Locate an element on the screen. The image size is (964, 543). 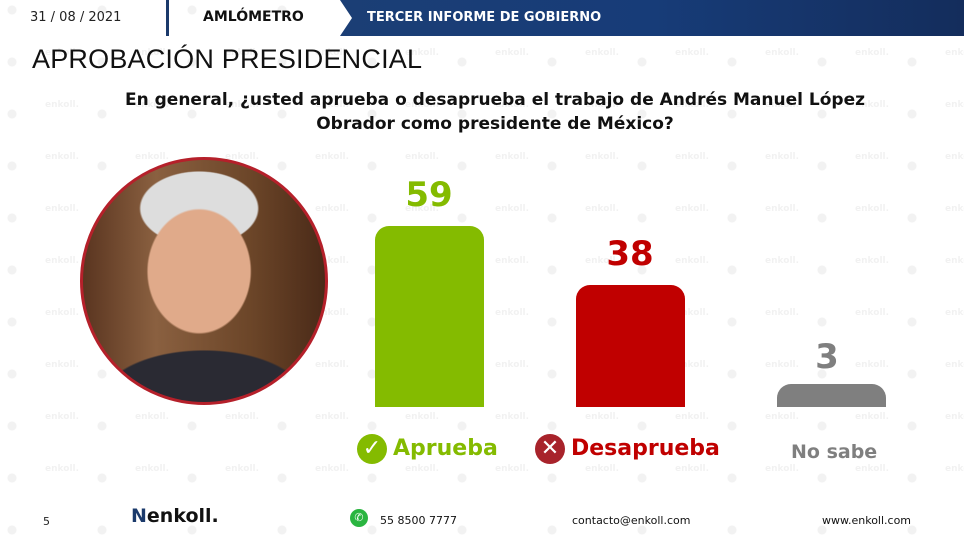
value-unknown: 3 is located at coordinates (827, 357).